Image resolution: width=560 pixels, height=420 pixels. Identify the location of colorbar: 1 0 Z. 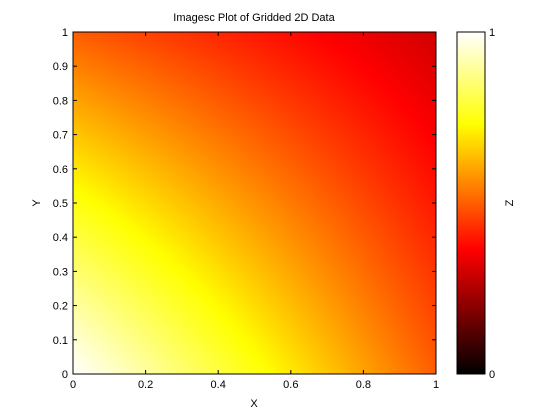
(486, 204).